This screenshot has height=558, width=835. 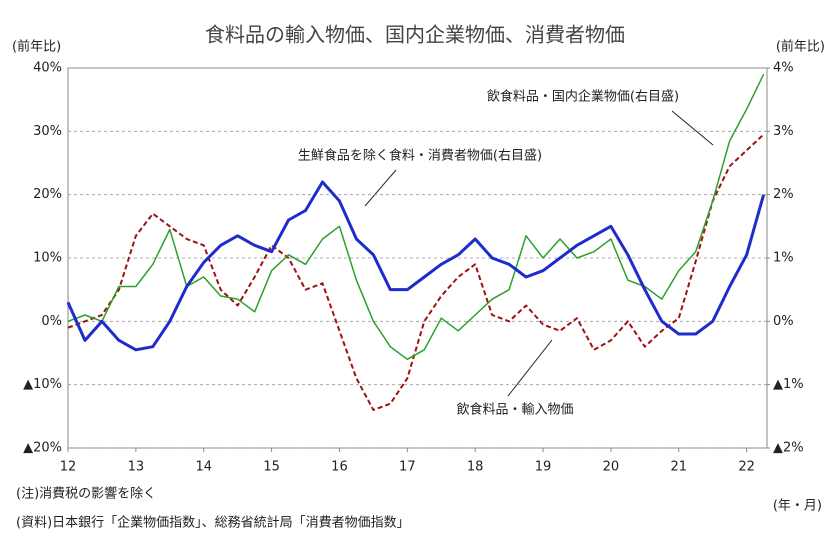 I want to click on y2-tick-label: 1%, so click(x=783, y=258).